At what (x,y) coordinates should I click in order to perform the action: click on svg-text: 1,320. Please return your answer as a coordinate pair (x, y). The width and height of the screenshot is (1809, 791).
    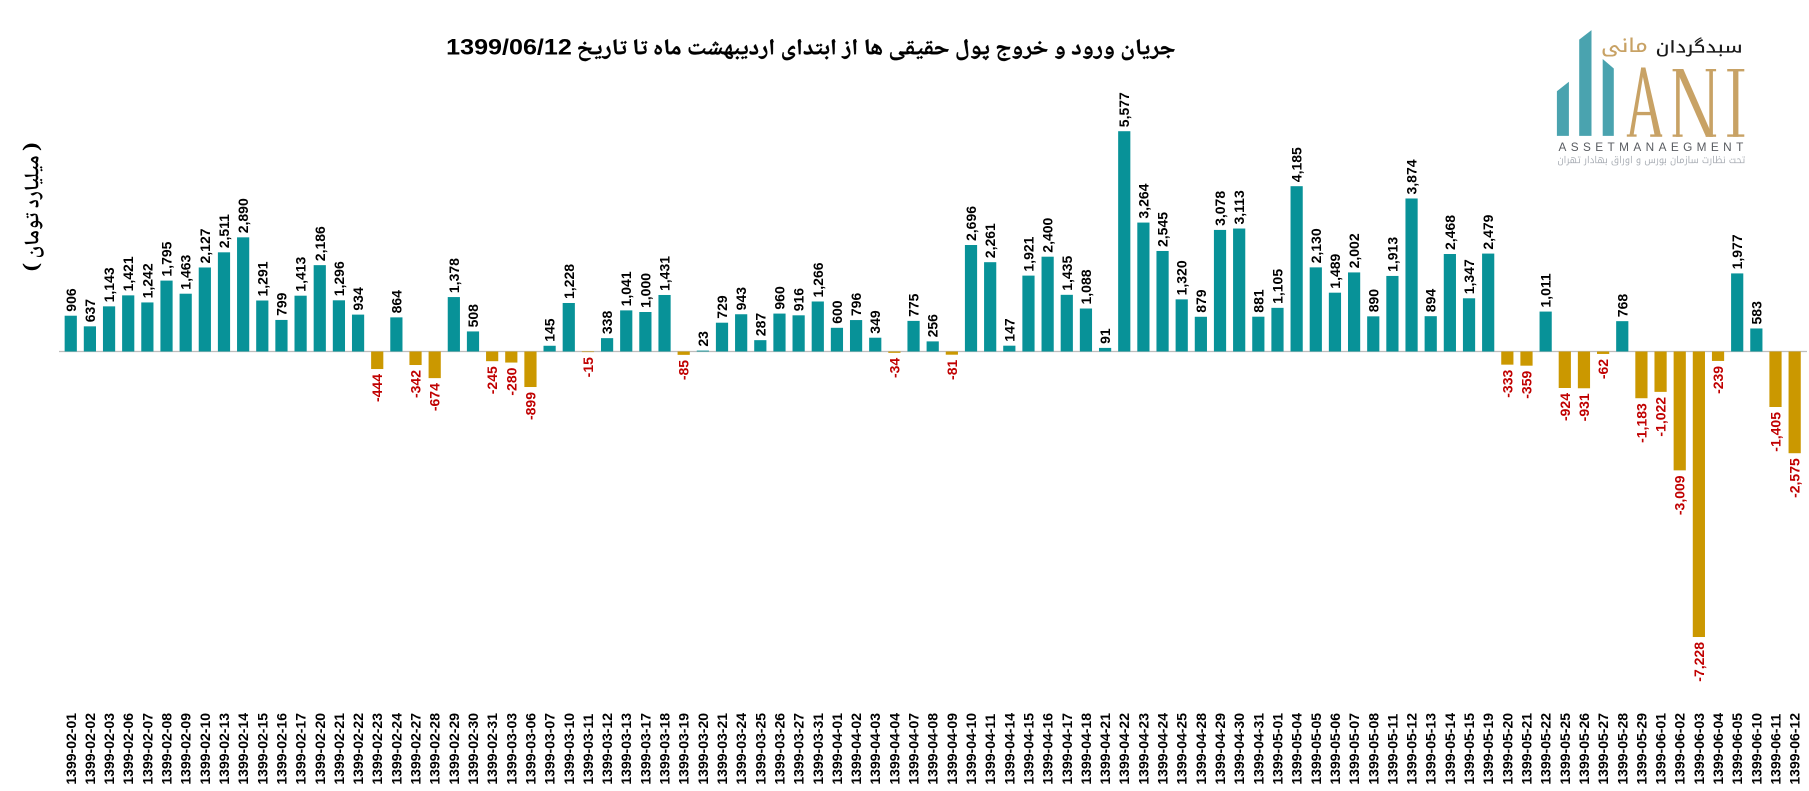
    Looking at the image, I should click on (1182, 277).